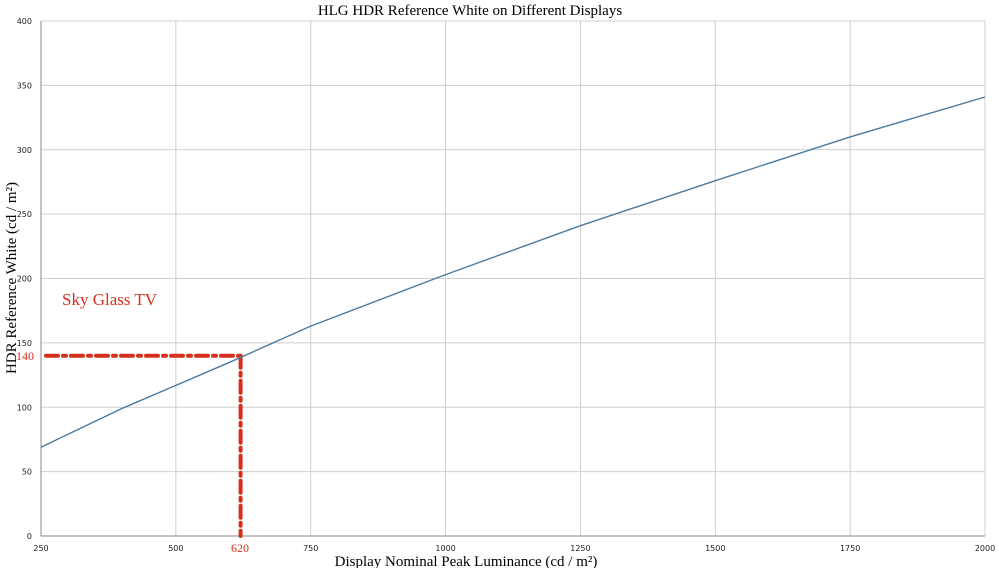  I want to click on y-tick-label: 350, so click(24, 85).